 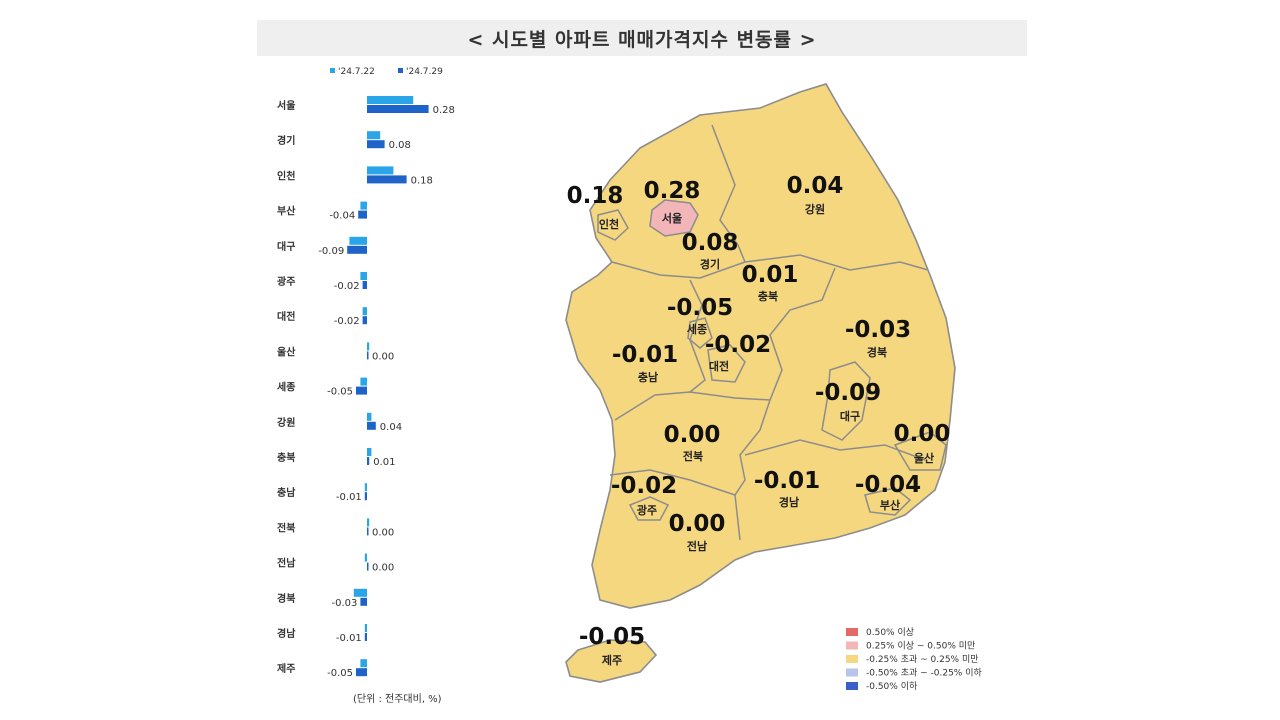 What do you see at coordinates (342, 216) in the screenshot?
I see `value-label: -0.04` at bounding box center [342, 216].